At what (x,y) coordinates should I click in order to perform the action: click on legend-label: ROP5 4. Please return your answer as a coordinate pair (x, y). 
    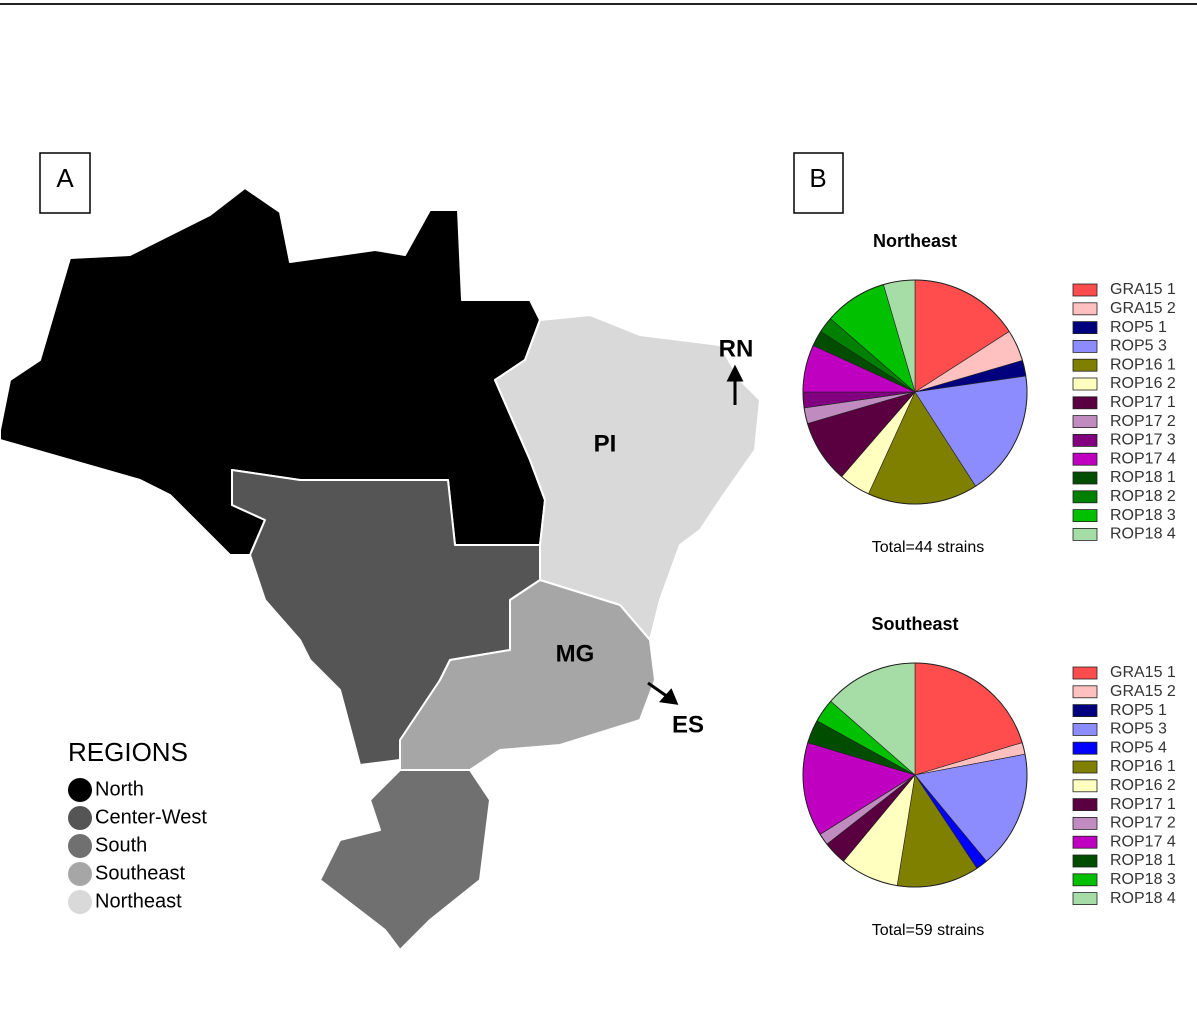
    Looking at the image, I should click on (1138, 747).